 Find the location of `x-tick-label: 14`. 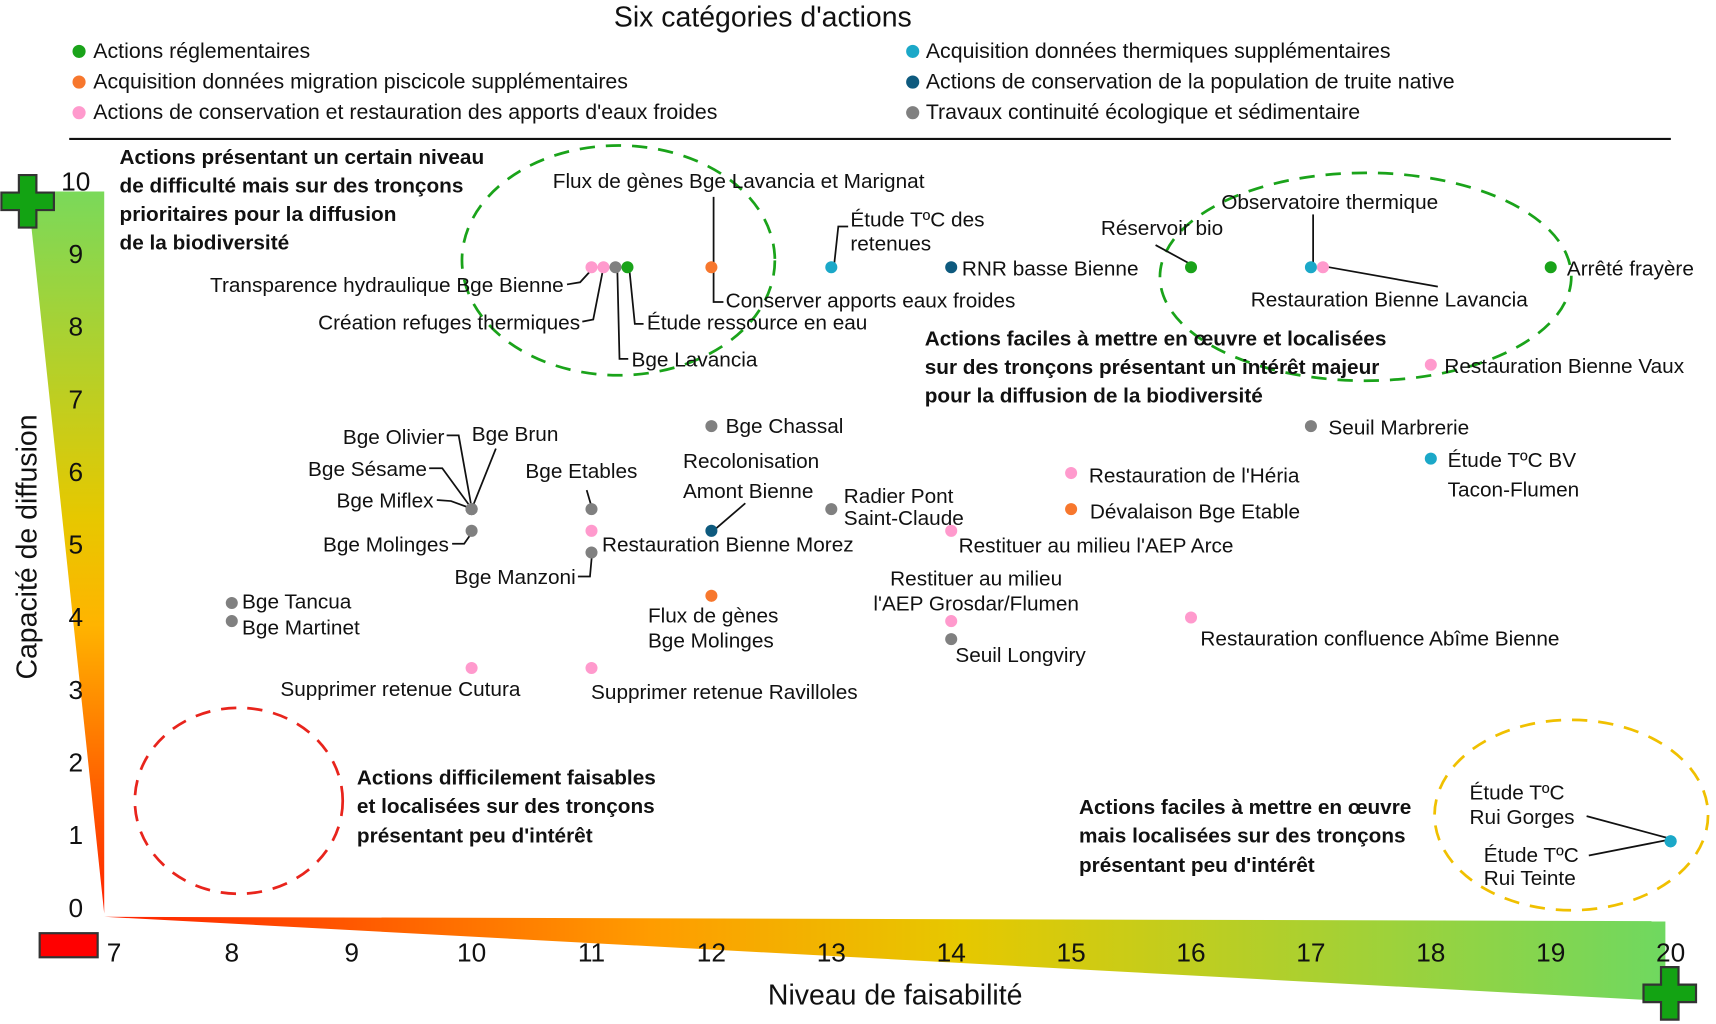

x-tick-label: 14 is located at coordinates (951, 953).